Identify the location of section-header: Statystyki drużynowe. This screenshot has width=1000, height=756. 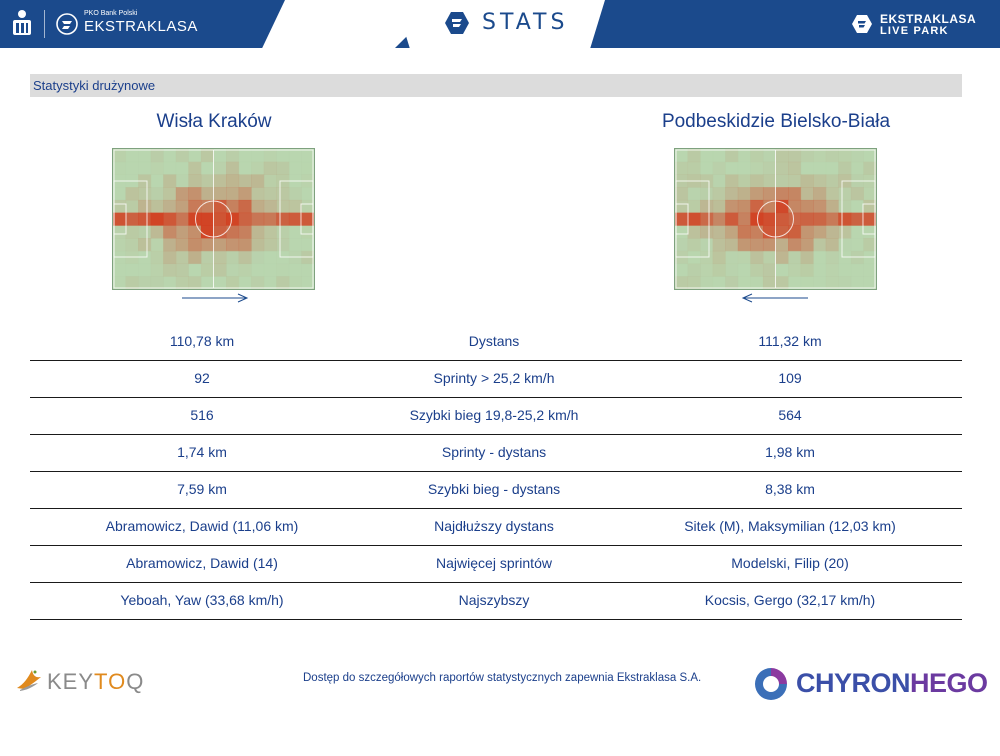
(496, 85).